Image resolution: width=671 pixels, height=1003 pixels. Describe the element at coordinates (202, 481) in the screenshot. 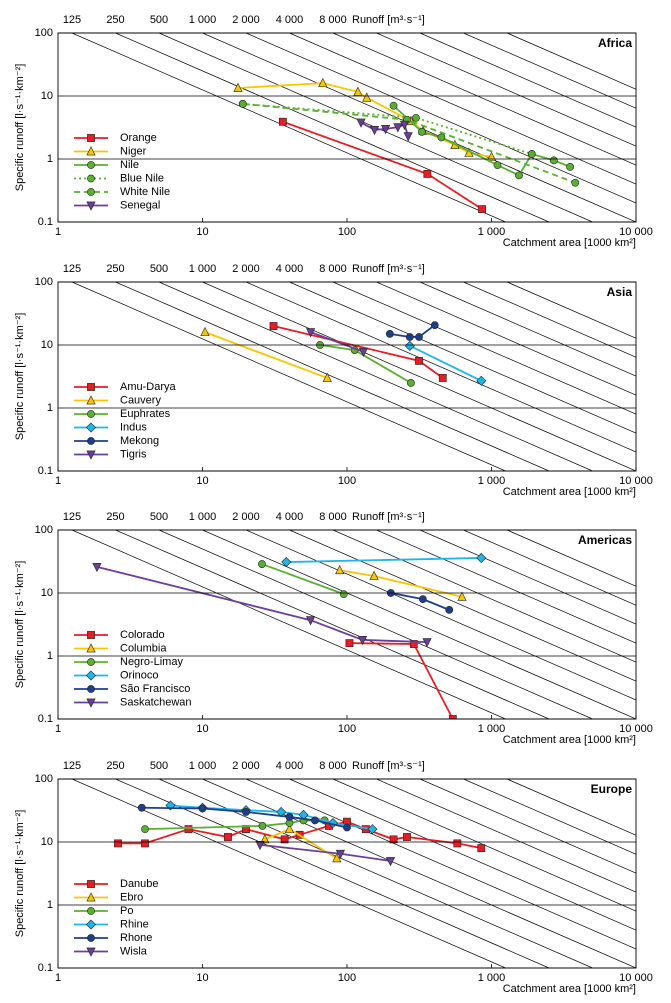

I see `x-tick-label: 10` at that location.